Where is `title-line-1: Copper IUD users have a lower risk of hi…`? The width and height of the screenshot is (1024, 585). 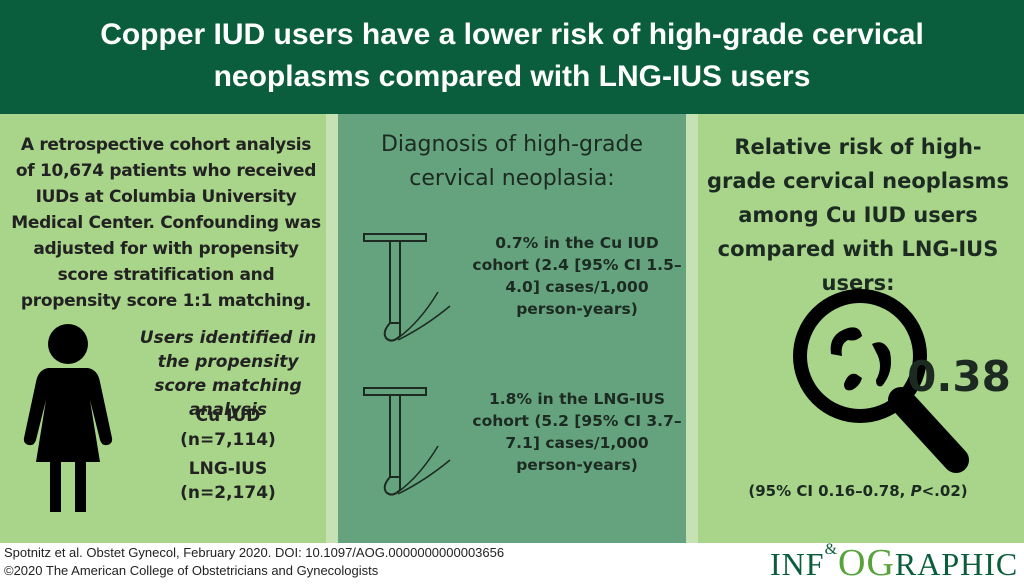 title-line-1: Copper IUD users have a lower risk of hi… is located at coordinates (512, 34).